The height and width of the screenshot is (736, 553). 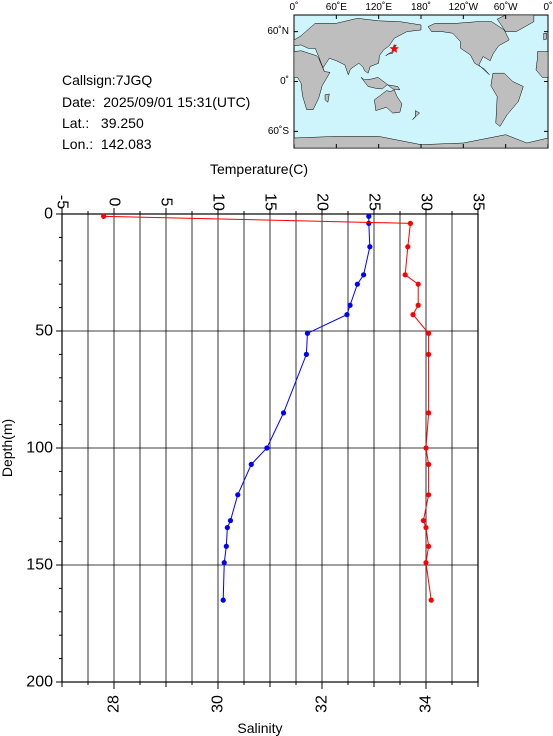 What do you see at coordinates (464, 7) in the screenshot?
I see `map-lon-label: 120˚W` at bounding box center [464, 7].